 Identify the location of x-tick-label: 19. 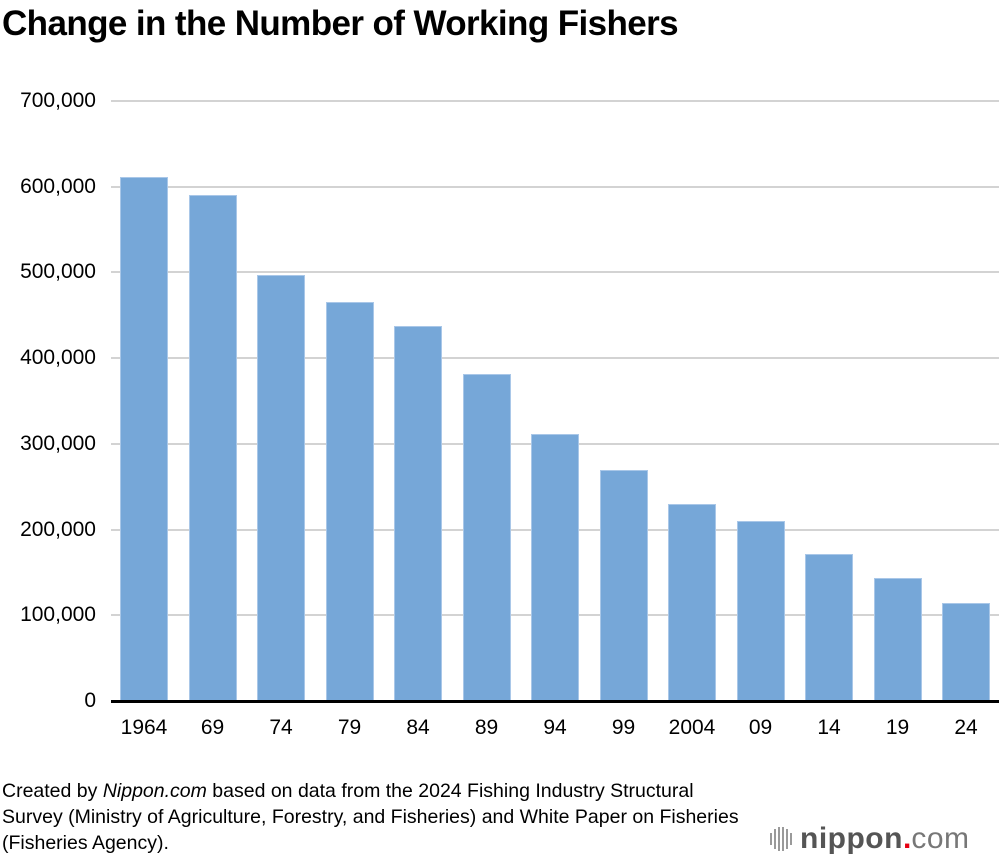
(897, 727).